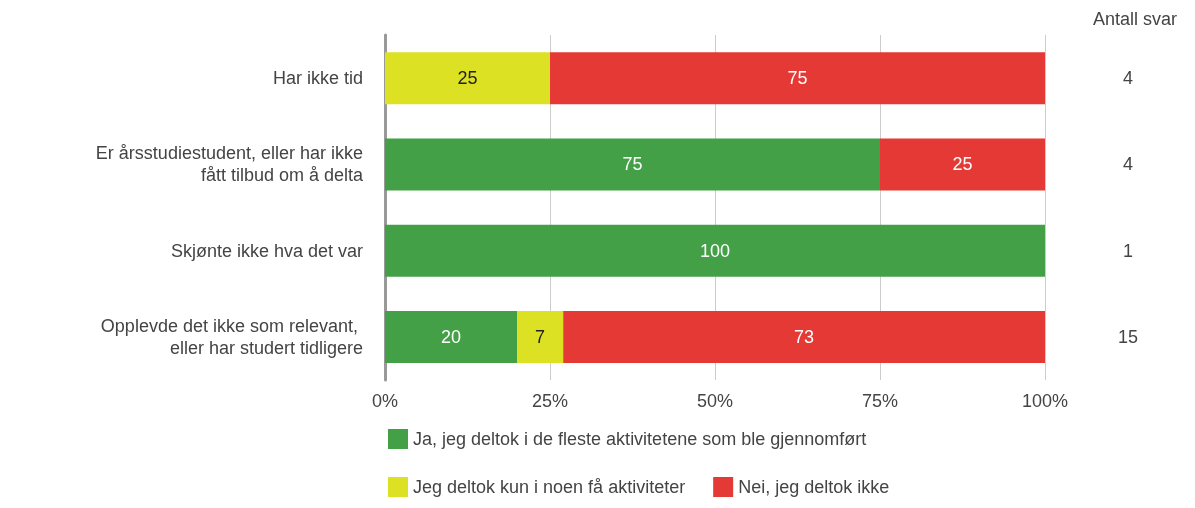 This screenshot has width=1195, height=508. Describe the element at coordinates (1128, 336) in the screenshot. I see `text: 15` at that location.